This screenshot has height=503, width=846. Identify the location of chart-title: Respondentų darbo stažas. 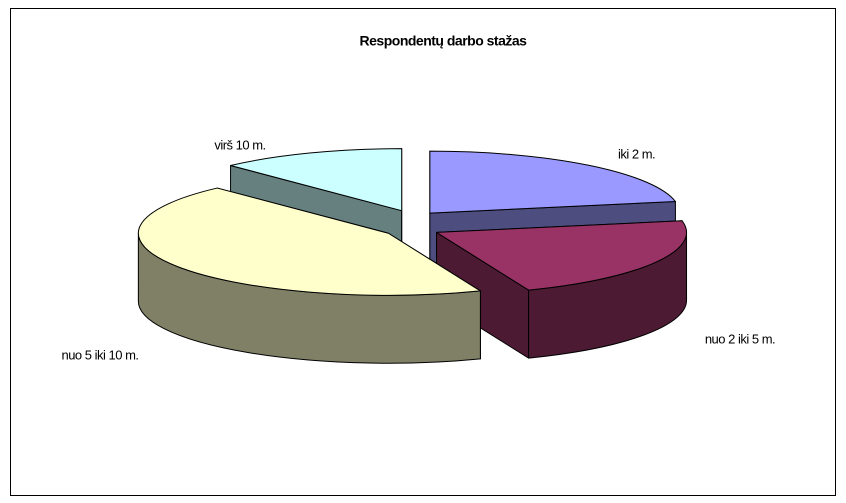
(444, 41).